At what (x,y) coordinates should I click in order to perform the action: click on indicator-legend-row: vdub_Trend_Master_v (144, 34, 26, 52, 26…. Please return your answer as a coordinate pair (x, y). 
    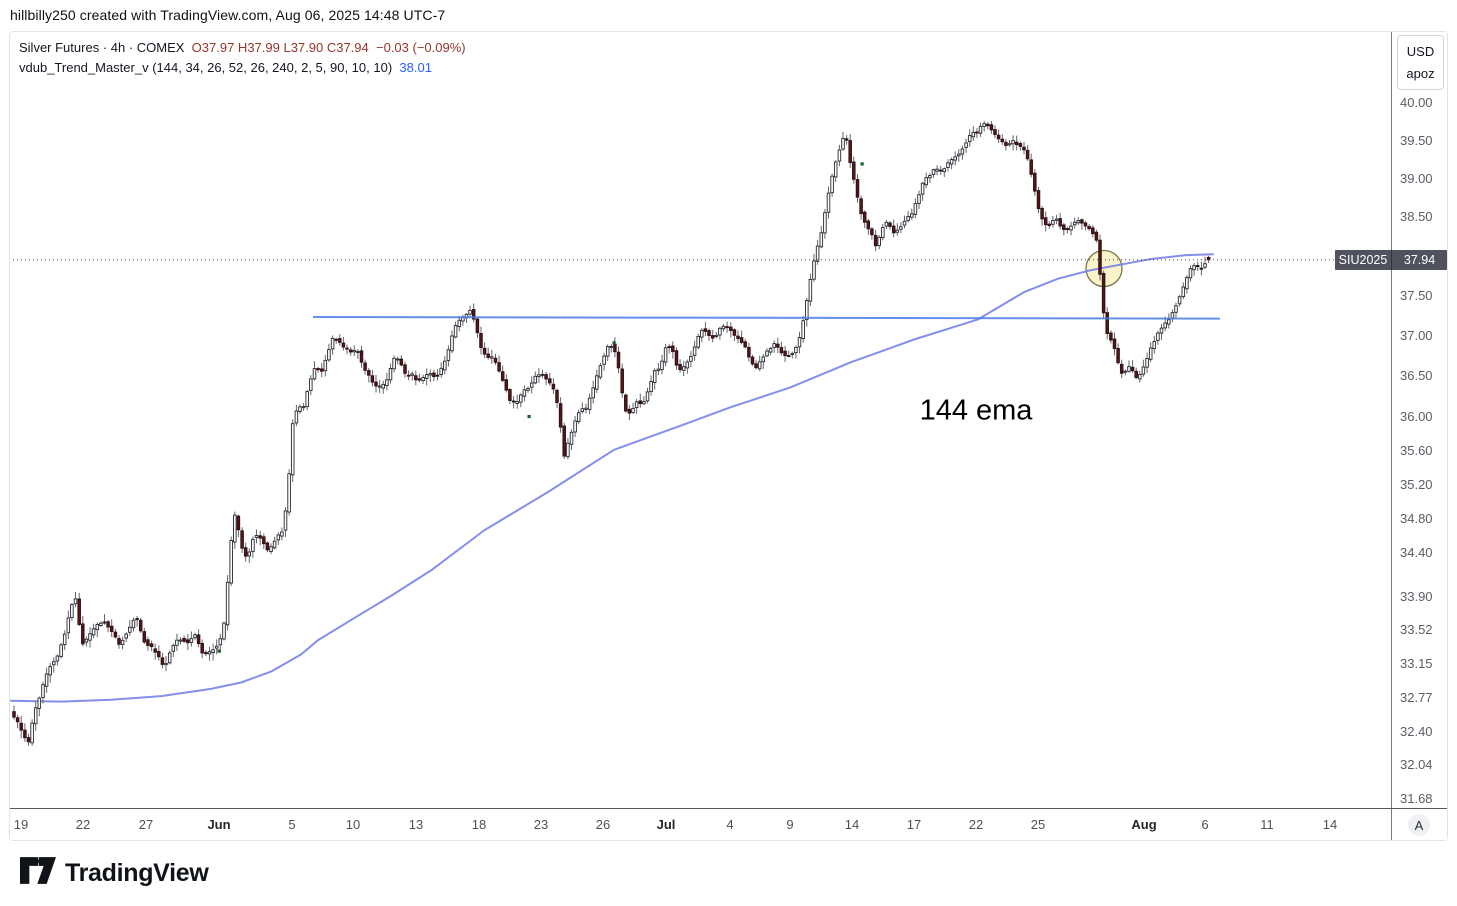
    Looking at the image, I should click on (242, 68).